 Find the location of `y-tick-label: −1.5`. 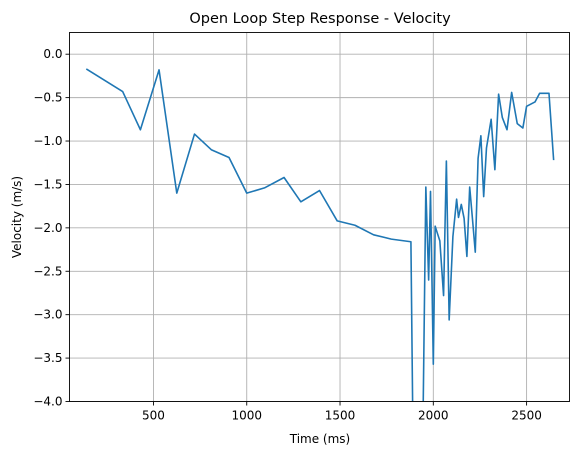

y-tick-label: −1.5 is located at coordinates (47, 184).